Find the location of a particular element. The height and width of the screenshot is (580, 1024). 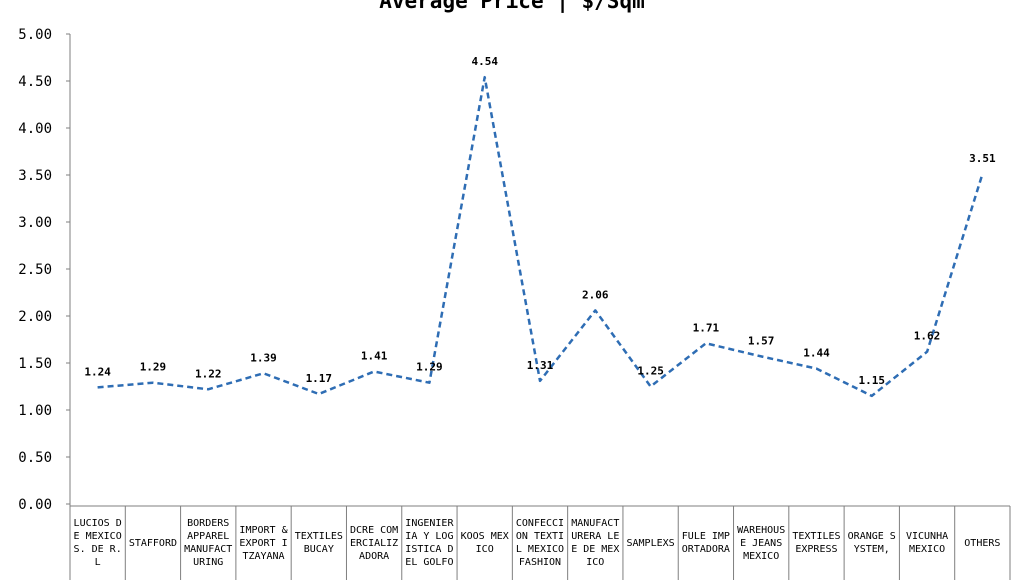

data-label: 1.15 is located at coordinates (872, 380).